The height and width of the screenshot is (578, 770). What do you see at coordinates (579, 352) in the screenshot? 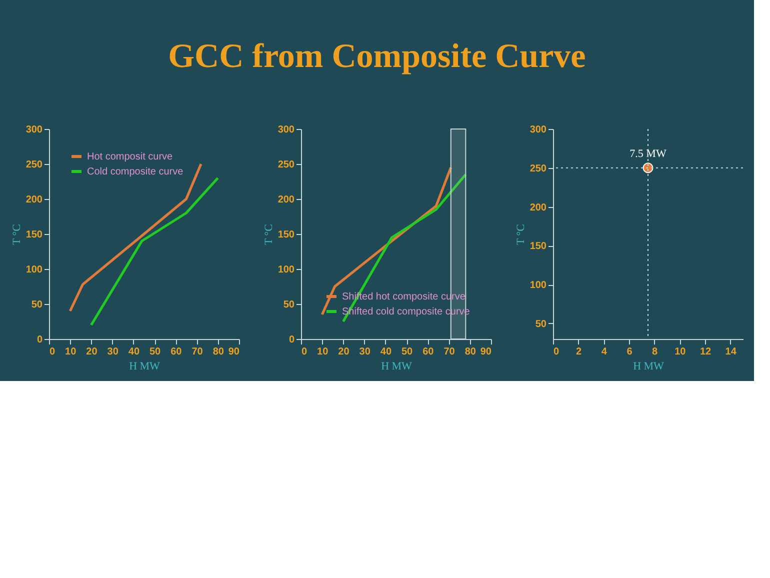
I see `x-tick-label: 2` at bounding box center [579, 352].